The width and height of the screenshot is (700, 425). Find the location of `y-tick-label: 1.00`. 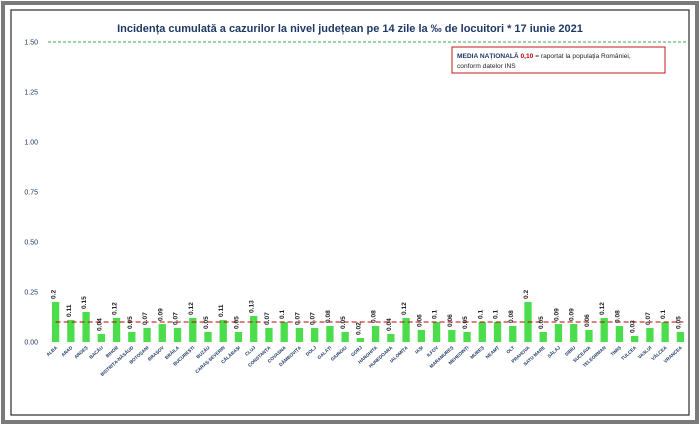

y-tick-label: 1.00 is located at coordinates (31, 143).